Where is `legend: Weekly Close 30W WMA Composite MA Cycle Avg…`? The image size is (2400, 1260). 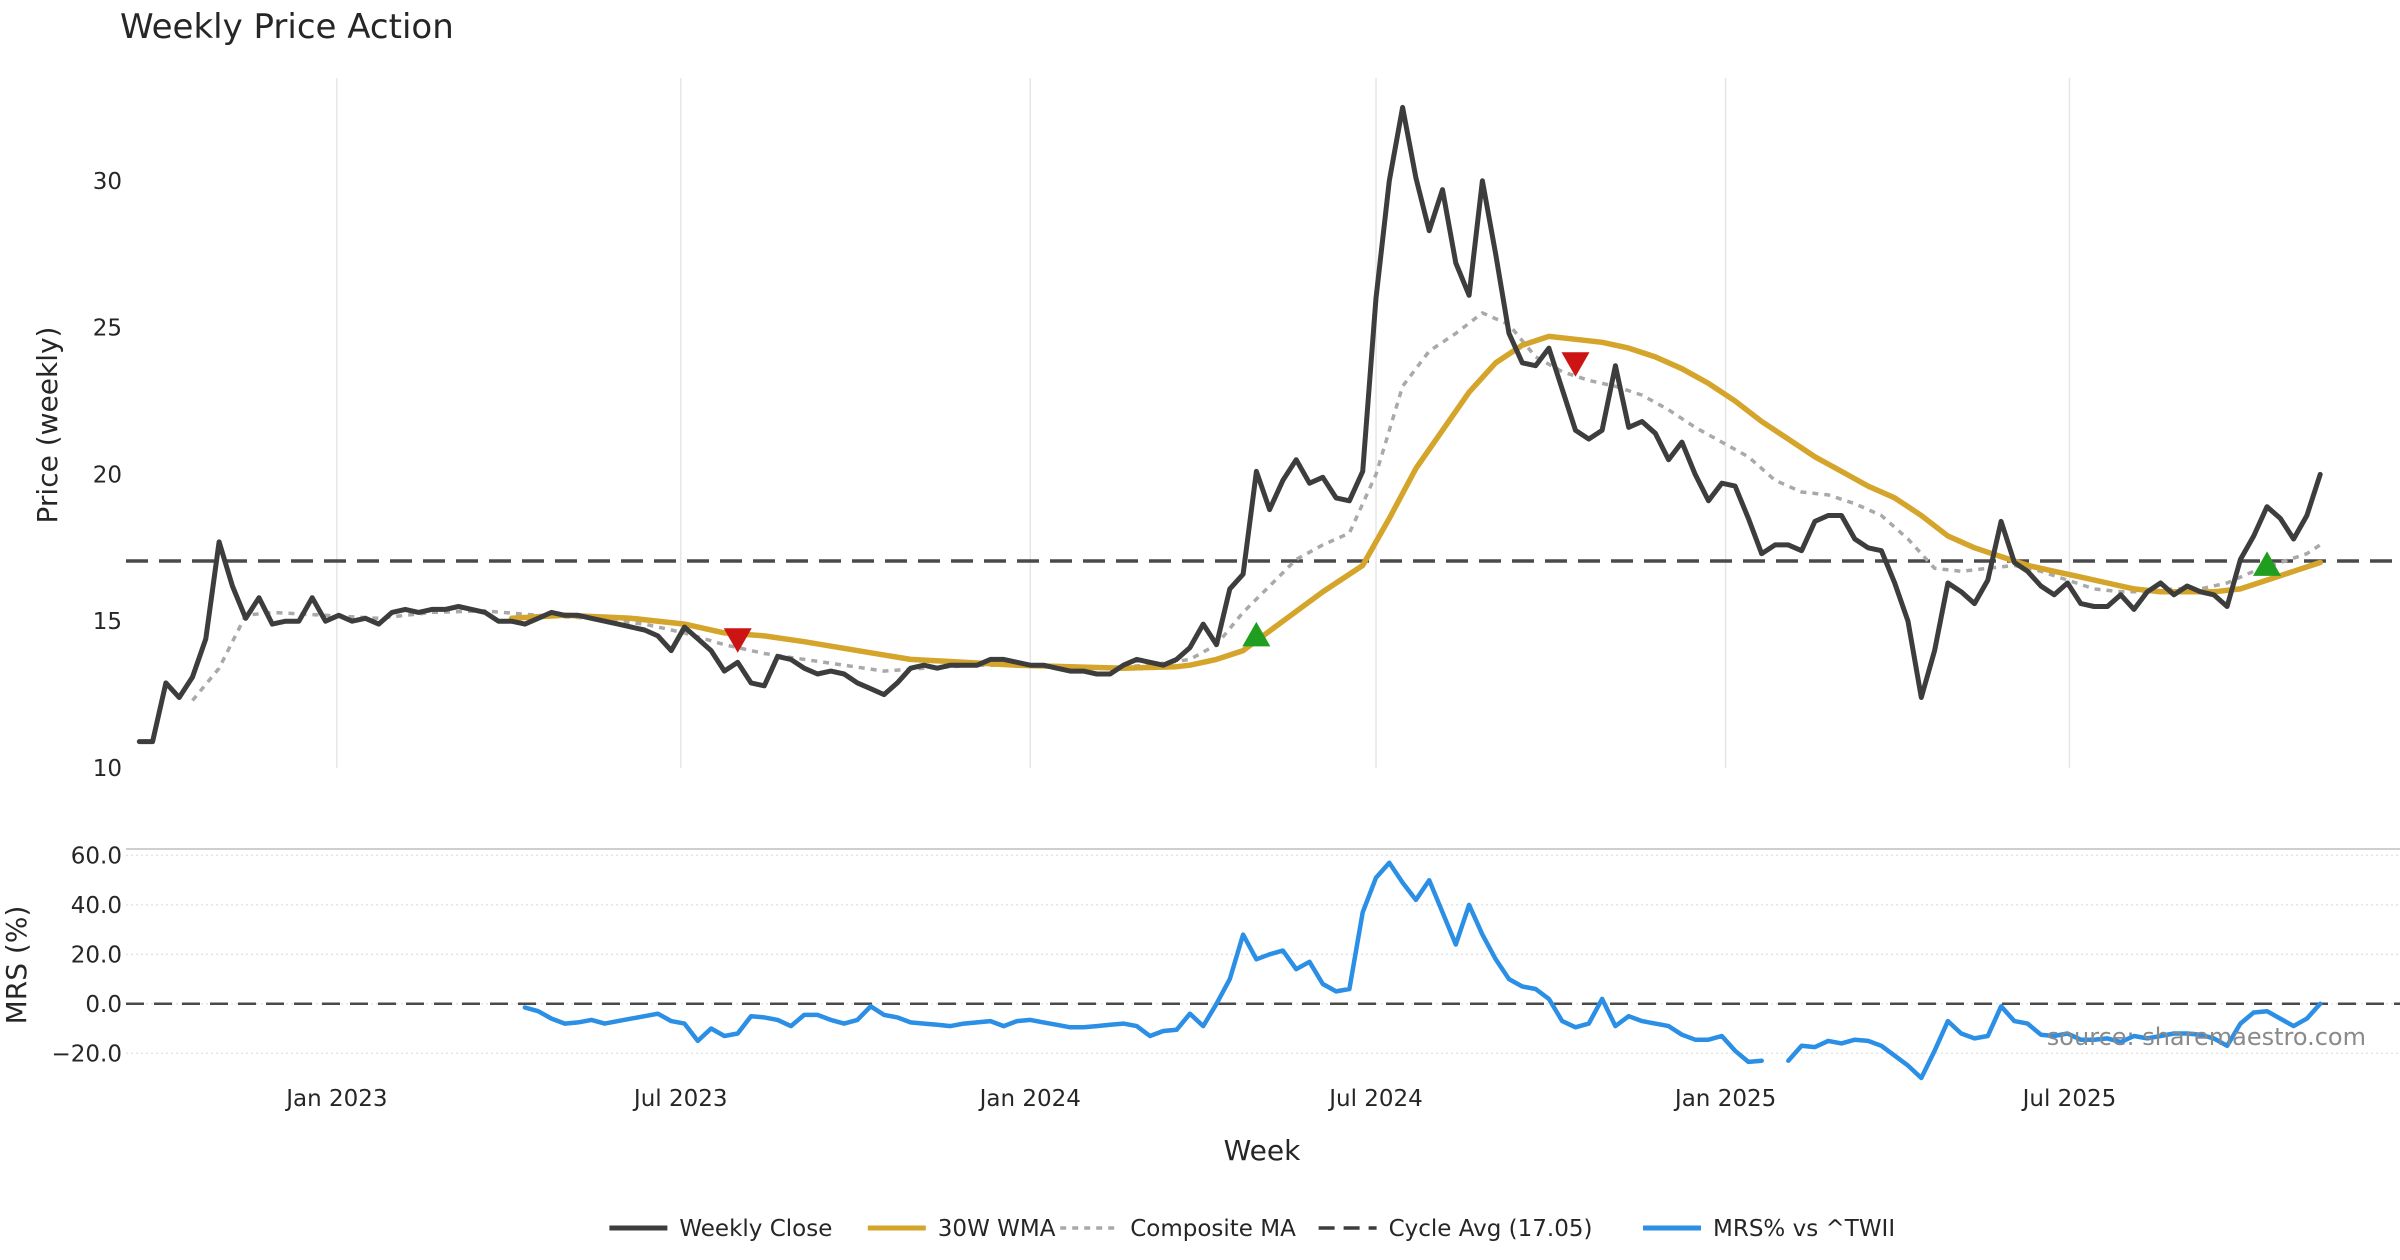
legend: Weekly Close 30W WMA Composite MA Cycle Avg… is located at coordinates (1252, 1229).